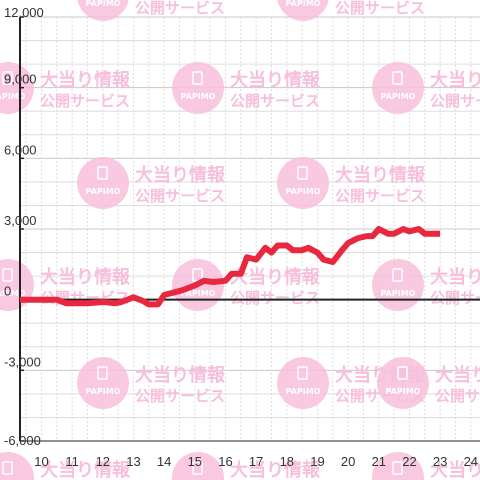 This screenshot has width=480, height=480. I want to click on x-tick-label: 14, so click(164, 461).